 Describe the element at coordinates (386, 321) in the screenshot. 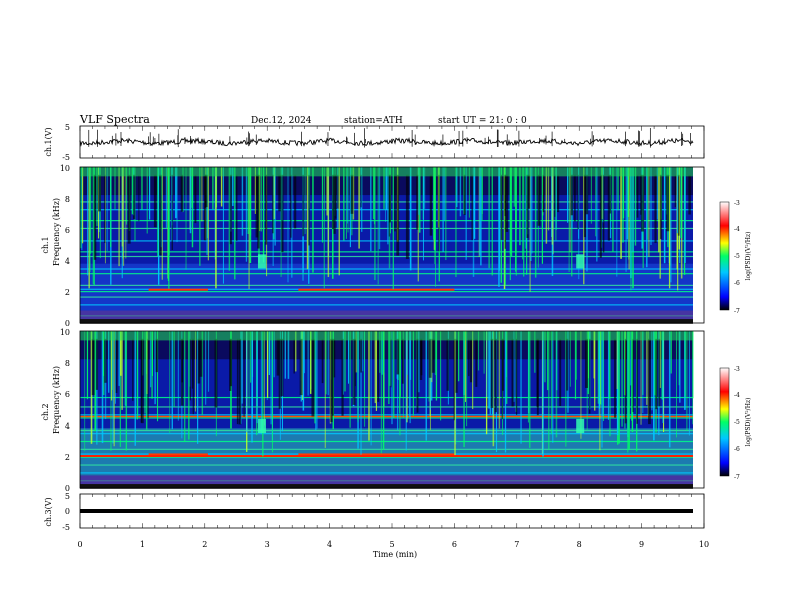

I see `ch1-bottom-line` at that location.